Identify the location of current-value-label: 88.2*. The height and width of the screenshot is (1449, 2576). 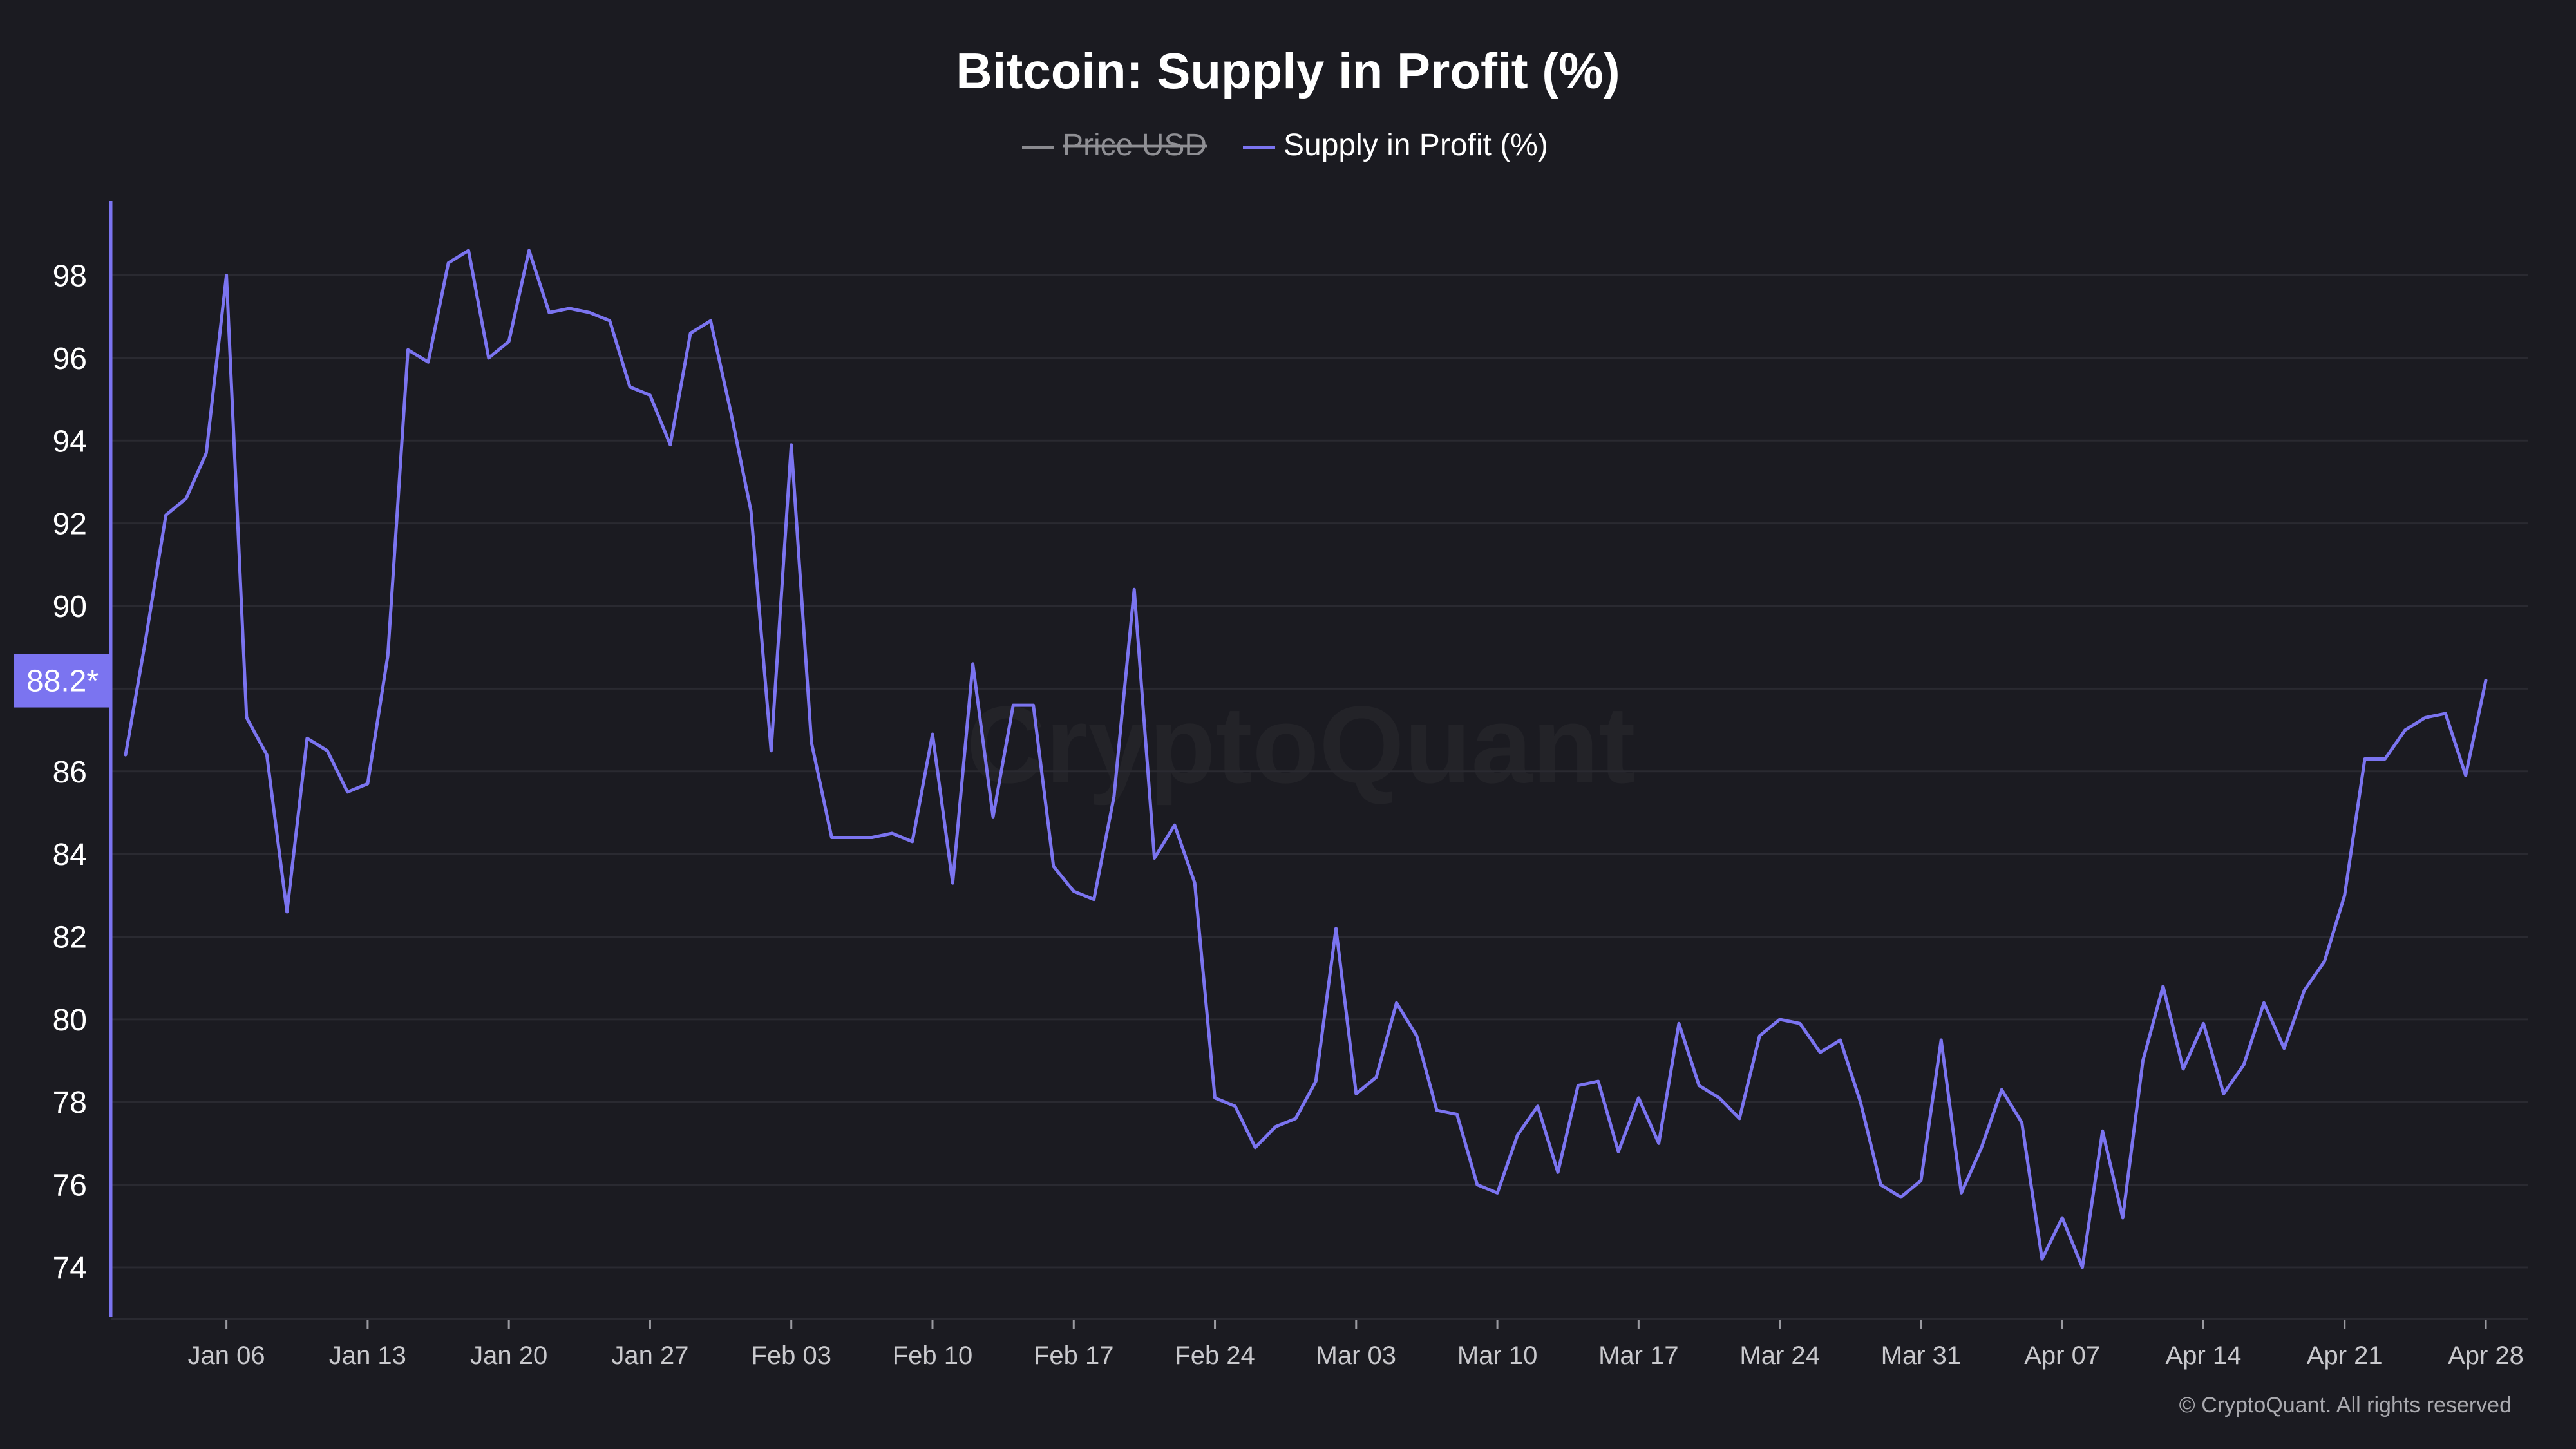
(62, 682).